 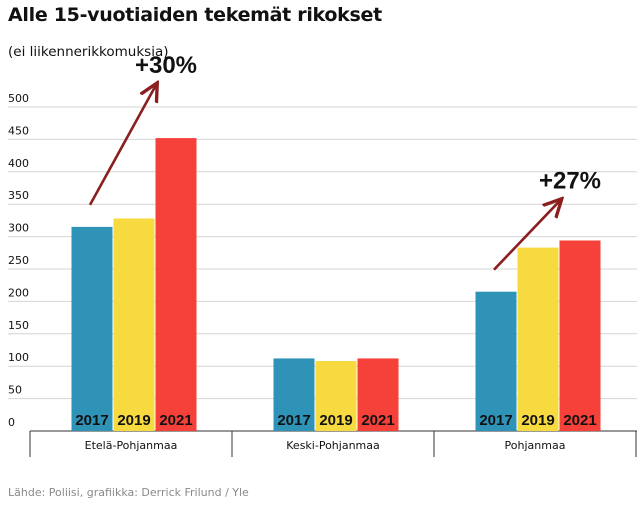 What do you see at coordinates (18, 195) in the screenshot?
I see `y-tick-label: 350` at bounding box center [18, 195].